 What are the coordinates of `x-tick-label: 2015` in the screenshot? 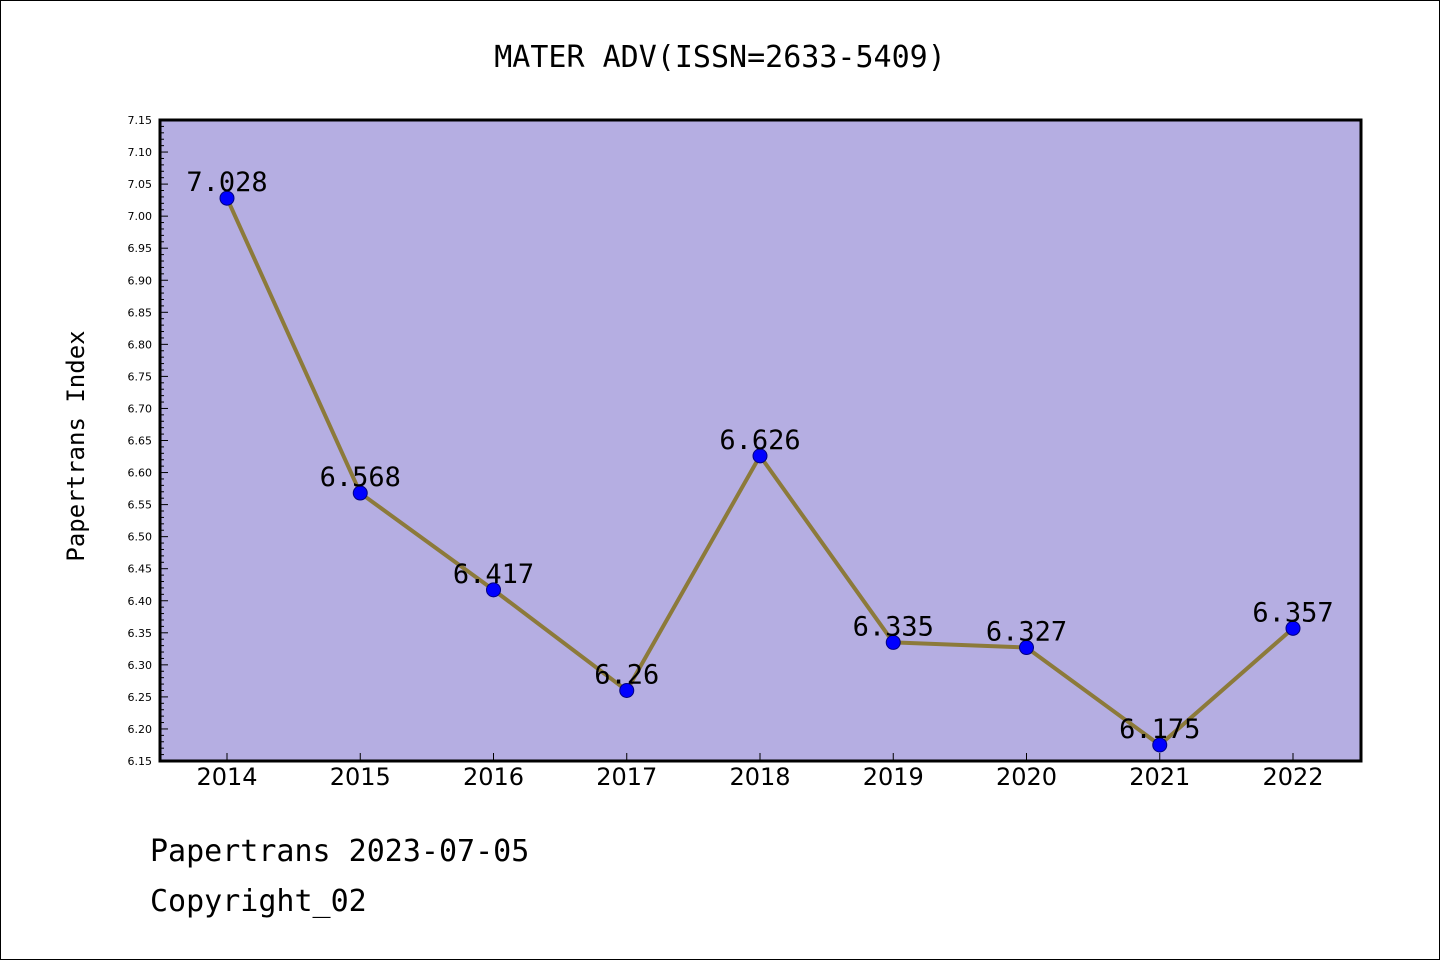 It's located at (360, 777).